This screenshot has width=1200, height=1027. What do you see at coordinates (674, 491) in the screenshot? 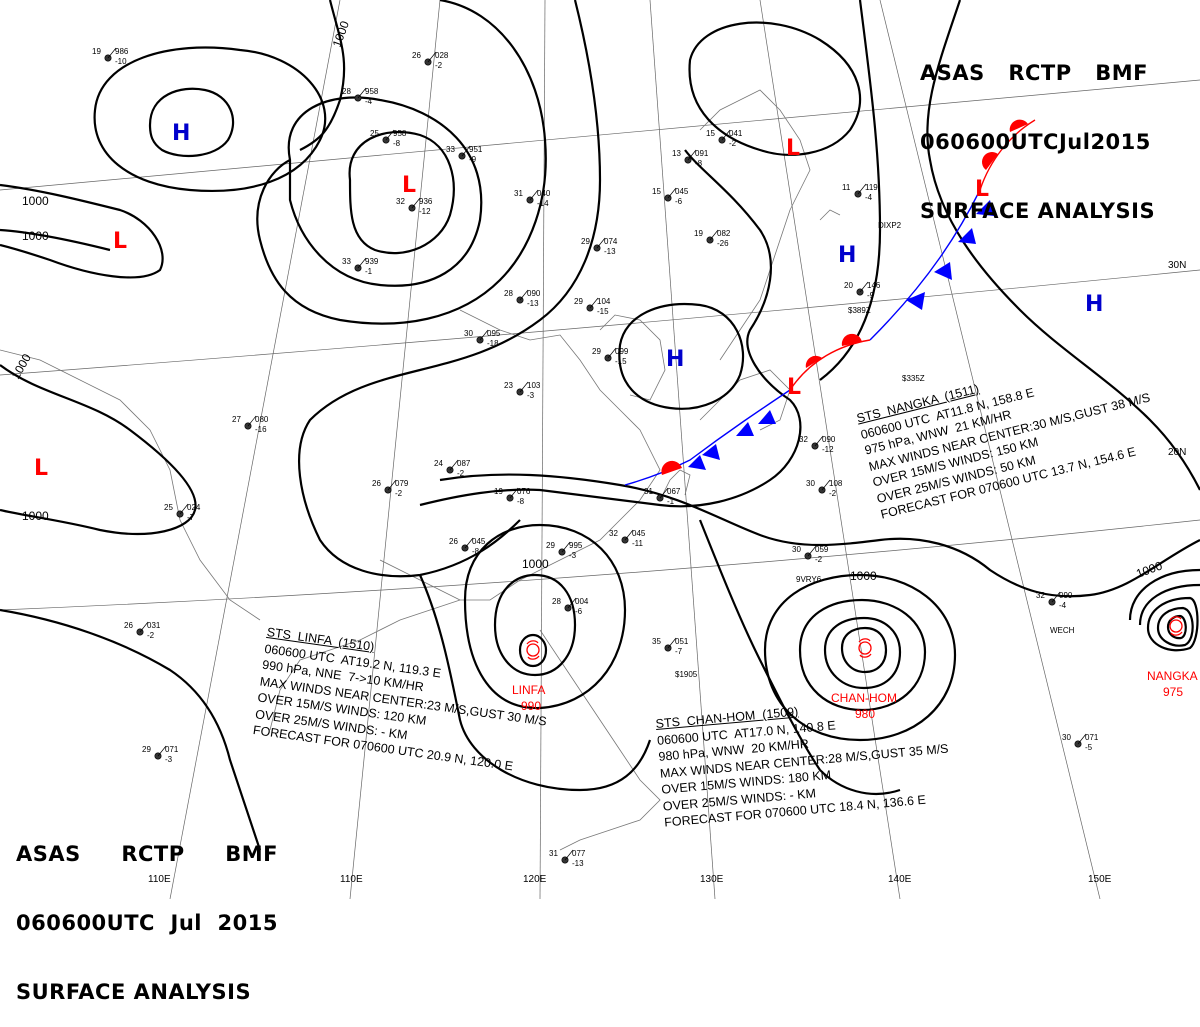
I see `station-pressure-s19: 067` at bounding box center [674, 491].